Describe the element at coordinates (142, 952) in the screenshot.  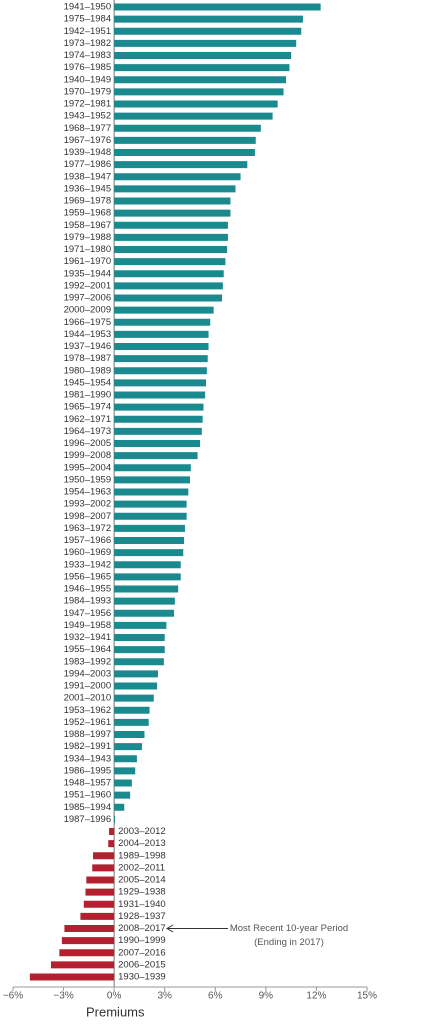
I see `category-label: 2007–2016` at that location.